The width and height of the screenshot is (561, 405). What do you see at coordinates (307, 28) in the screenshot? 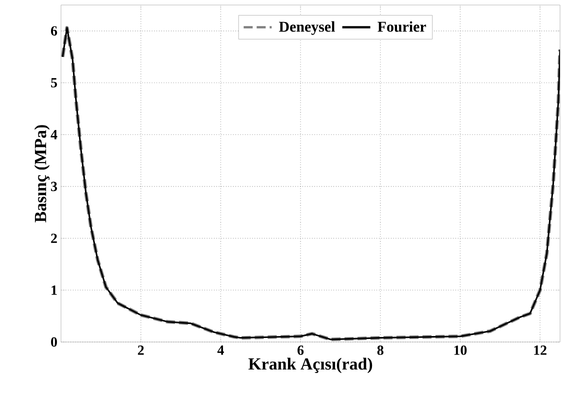
I see `legend-label: Deneysel` at bounding box center [307, 28].